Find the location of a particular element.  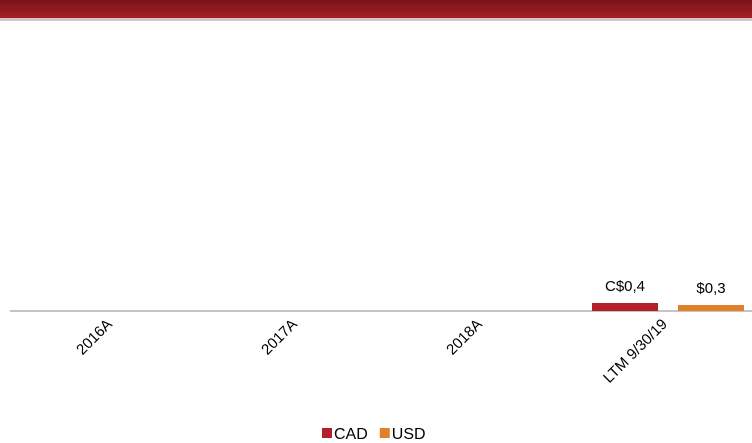

legend-label: USD is located at coordinates (409, 434).